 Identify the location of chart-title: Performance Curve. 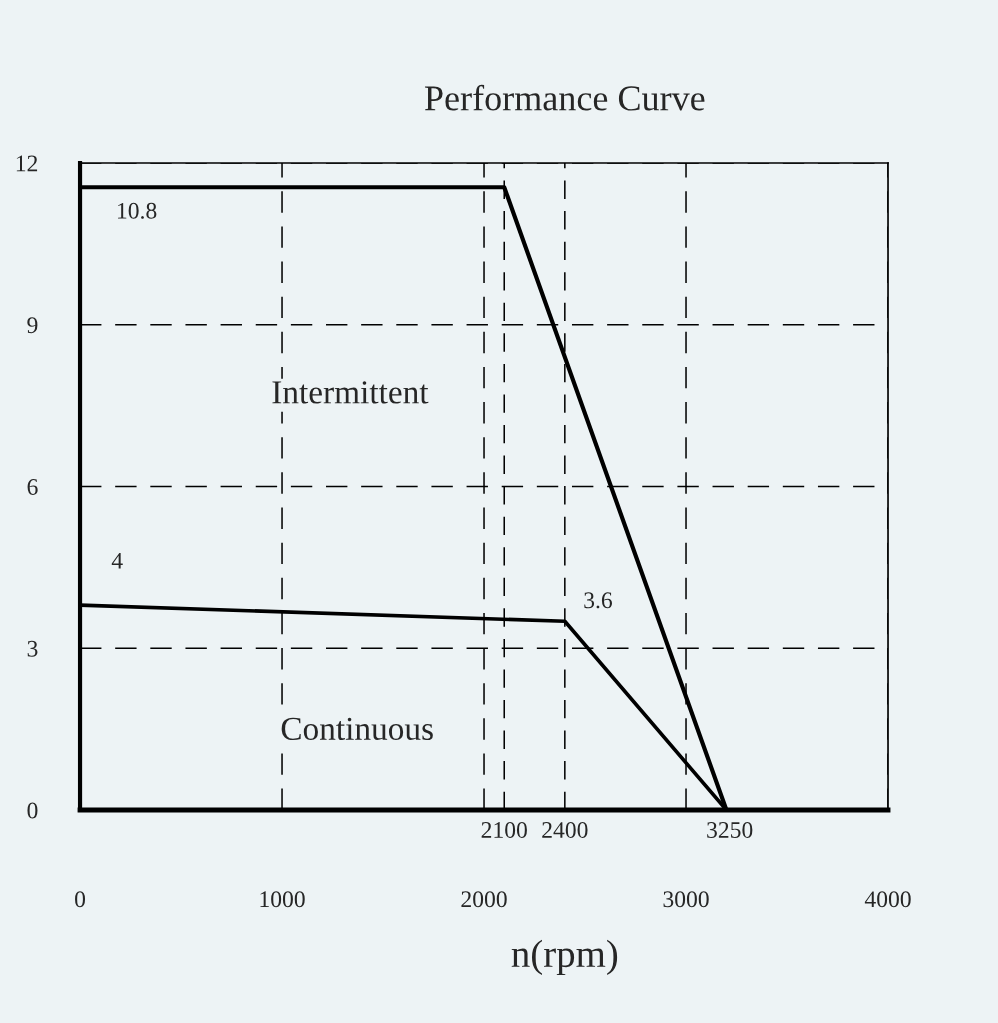
(564, 97).